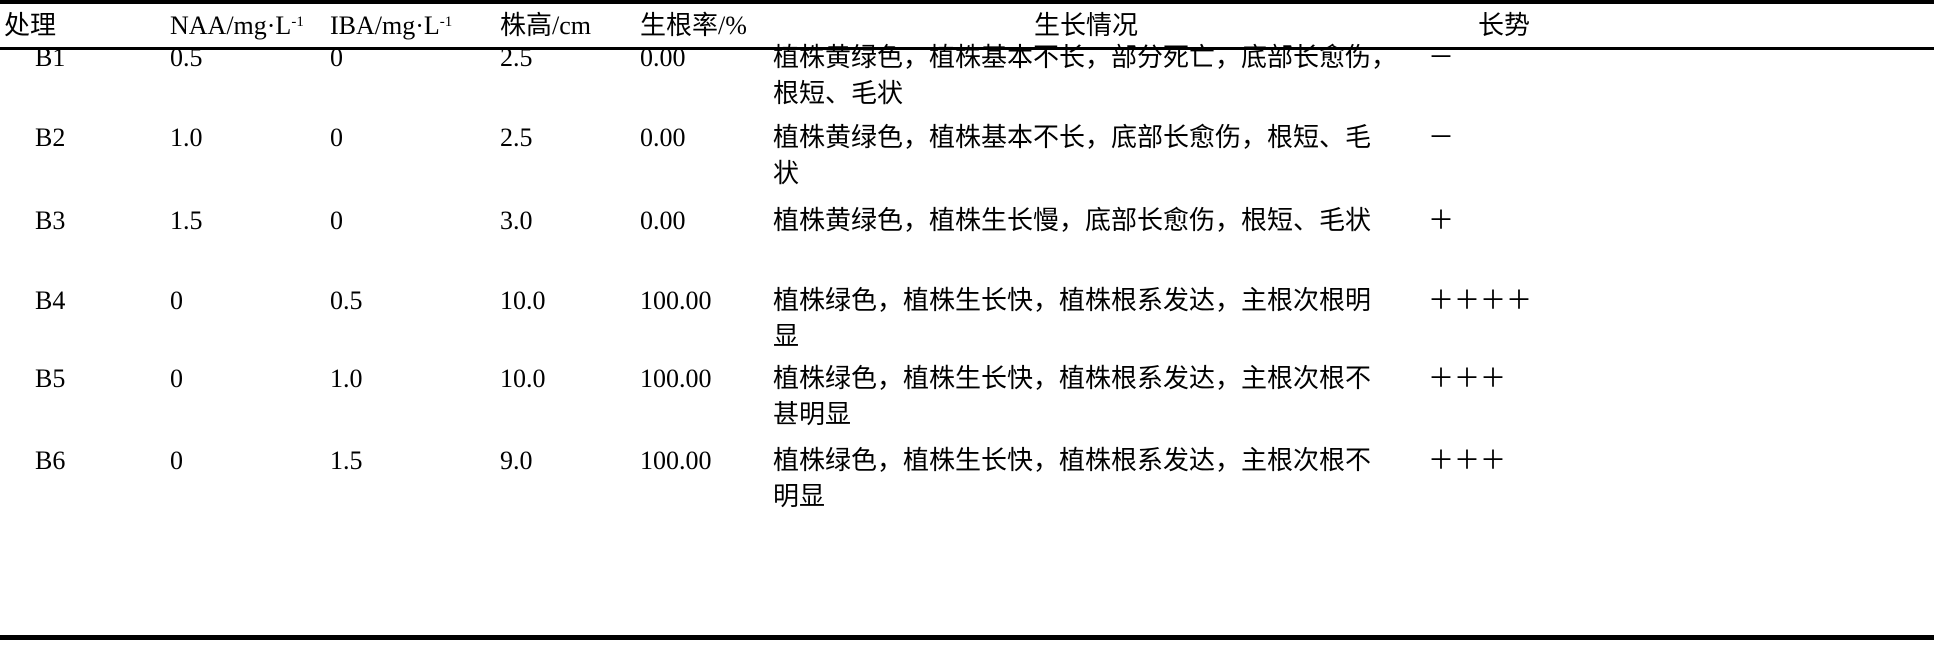 The height and width of the screenshot is (651, 1934). I want to click on cell-height: 9.0, so click(516, 460).